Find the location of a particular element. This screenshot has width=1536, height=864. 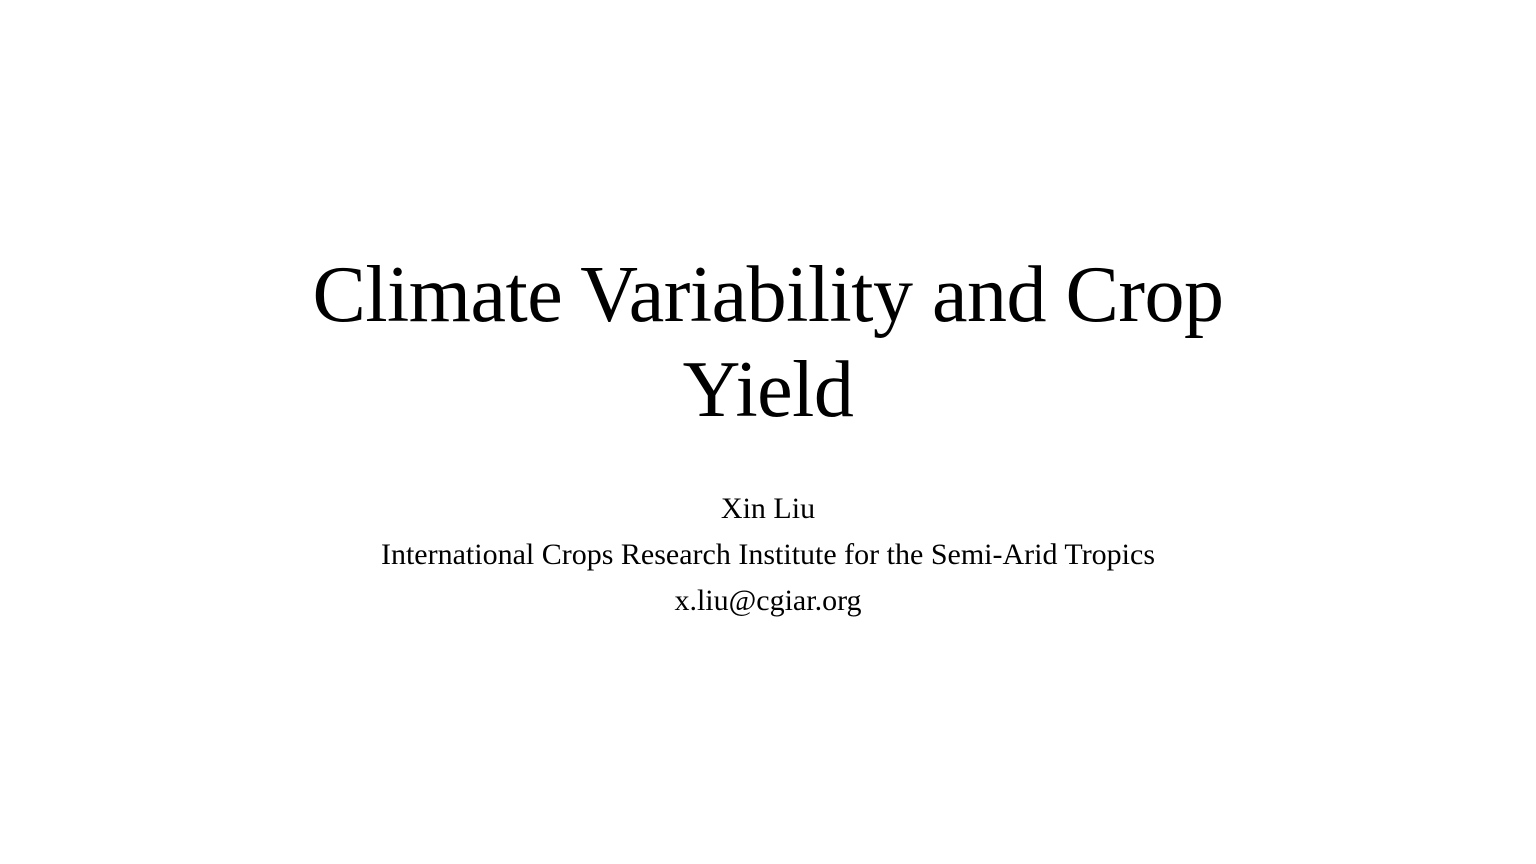

slide-title: Climate Variability and Crop Yield is located at coordinates (768, 342).